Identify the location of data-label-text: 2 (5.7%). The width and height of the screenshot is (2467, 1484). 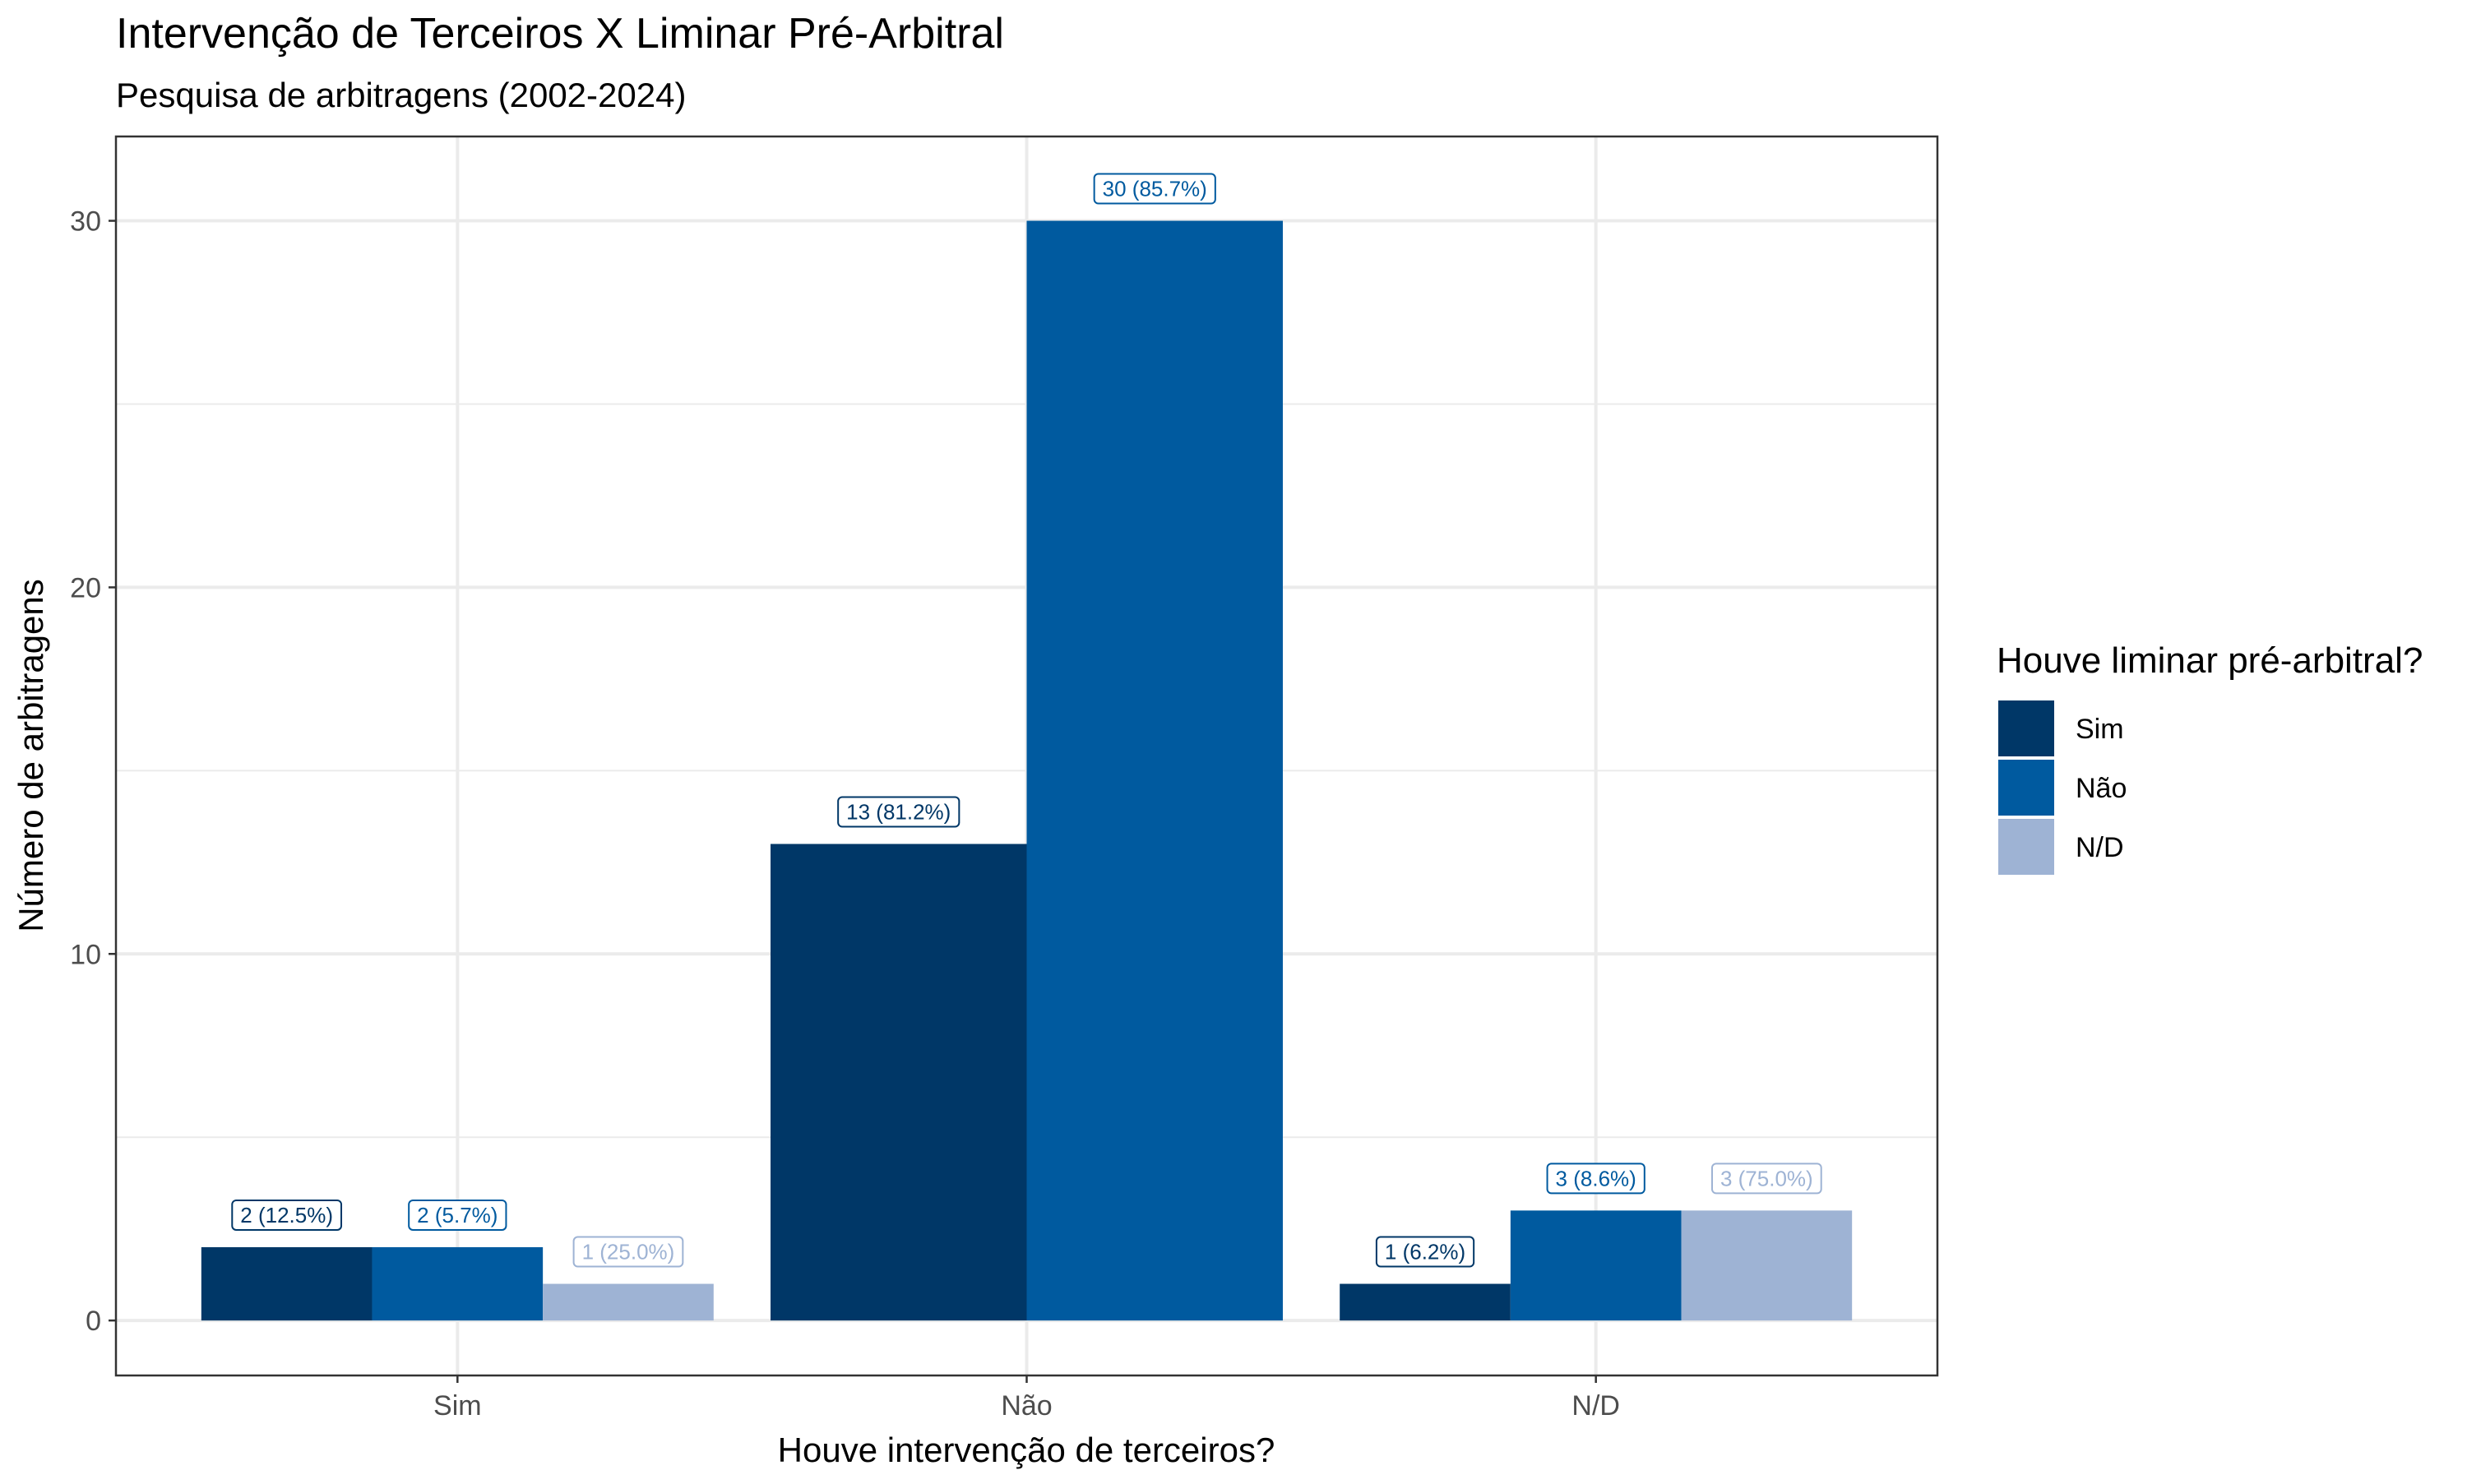
(458, 1215).